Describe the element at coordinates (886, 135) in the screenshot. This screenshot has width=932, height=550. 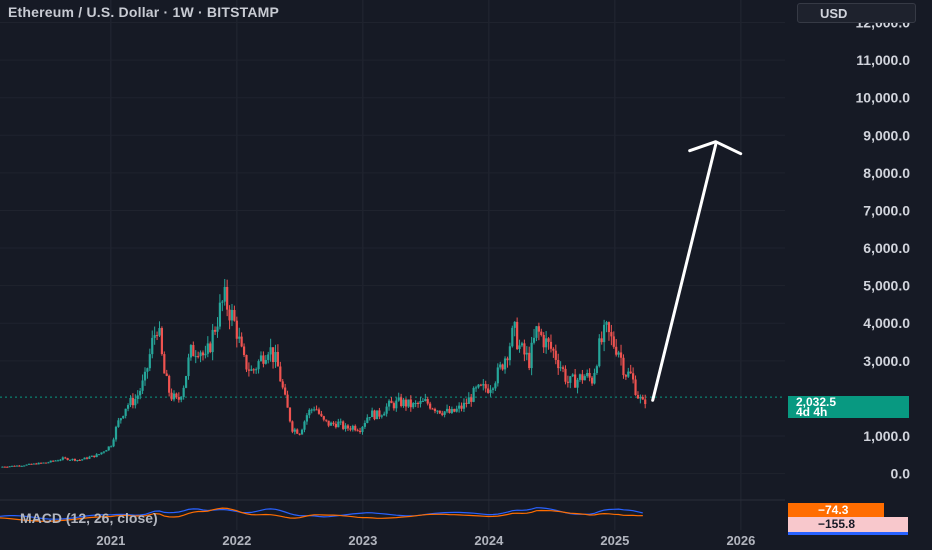
I see `y-tick-label: 9,000.0` at that location.